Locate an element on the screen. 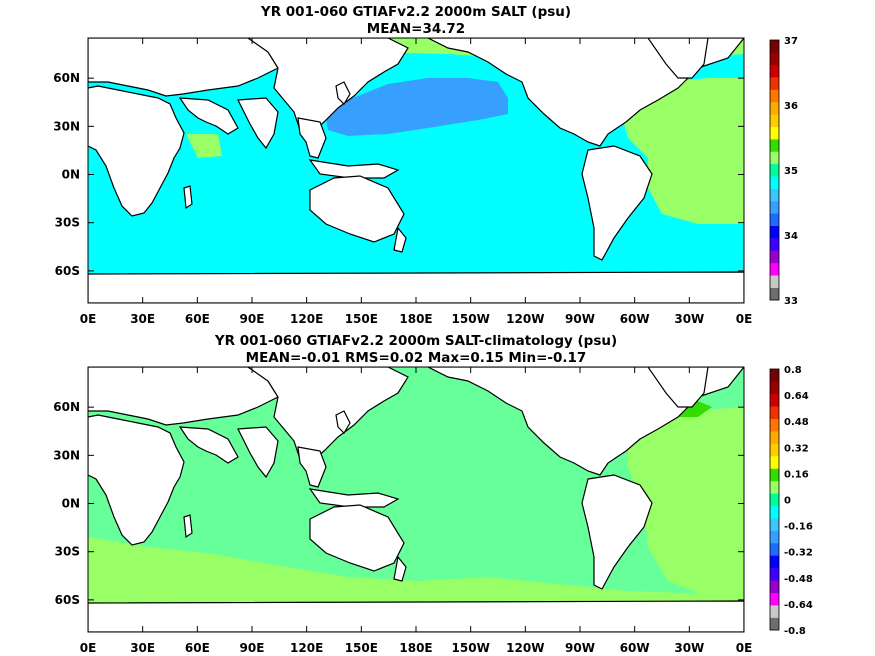 The height and width of the screenshot is (656, 875). colorbar-label: 35 is located at coordinates (791, 171).